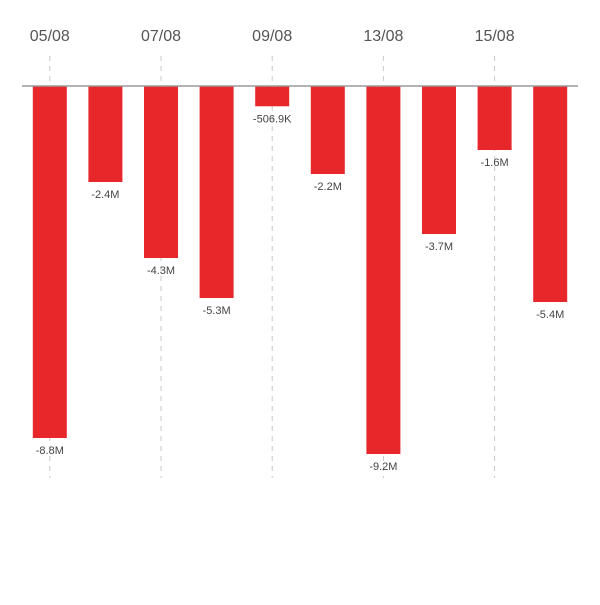 The width and height of the screenshot is (600, 605). What do you see at coordinates (550, 315) in the screenshot?
I see `bar-value-label: -5.4M` at bounding box center [550, 315].